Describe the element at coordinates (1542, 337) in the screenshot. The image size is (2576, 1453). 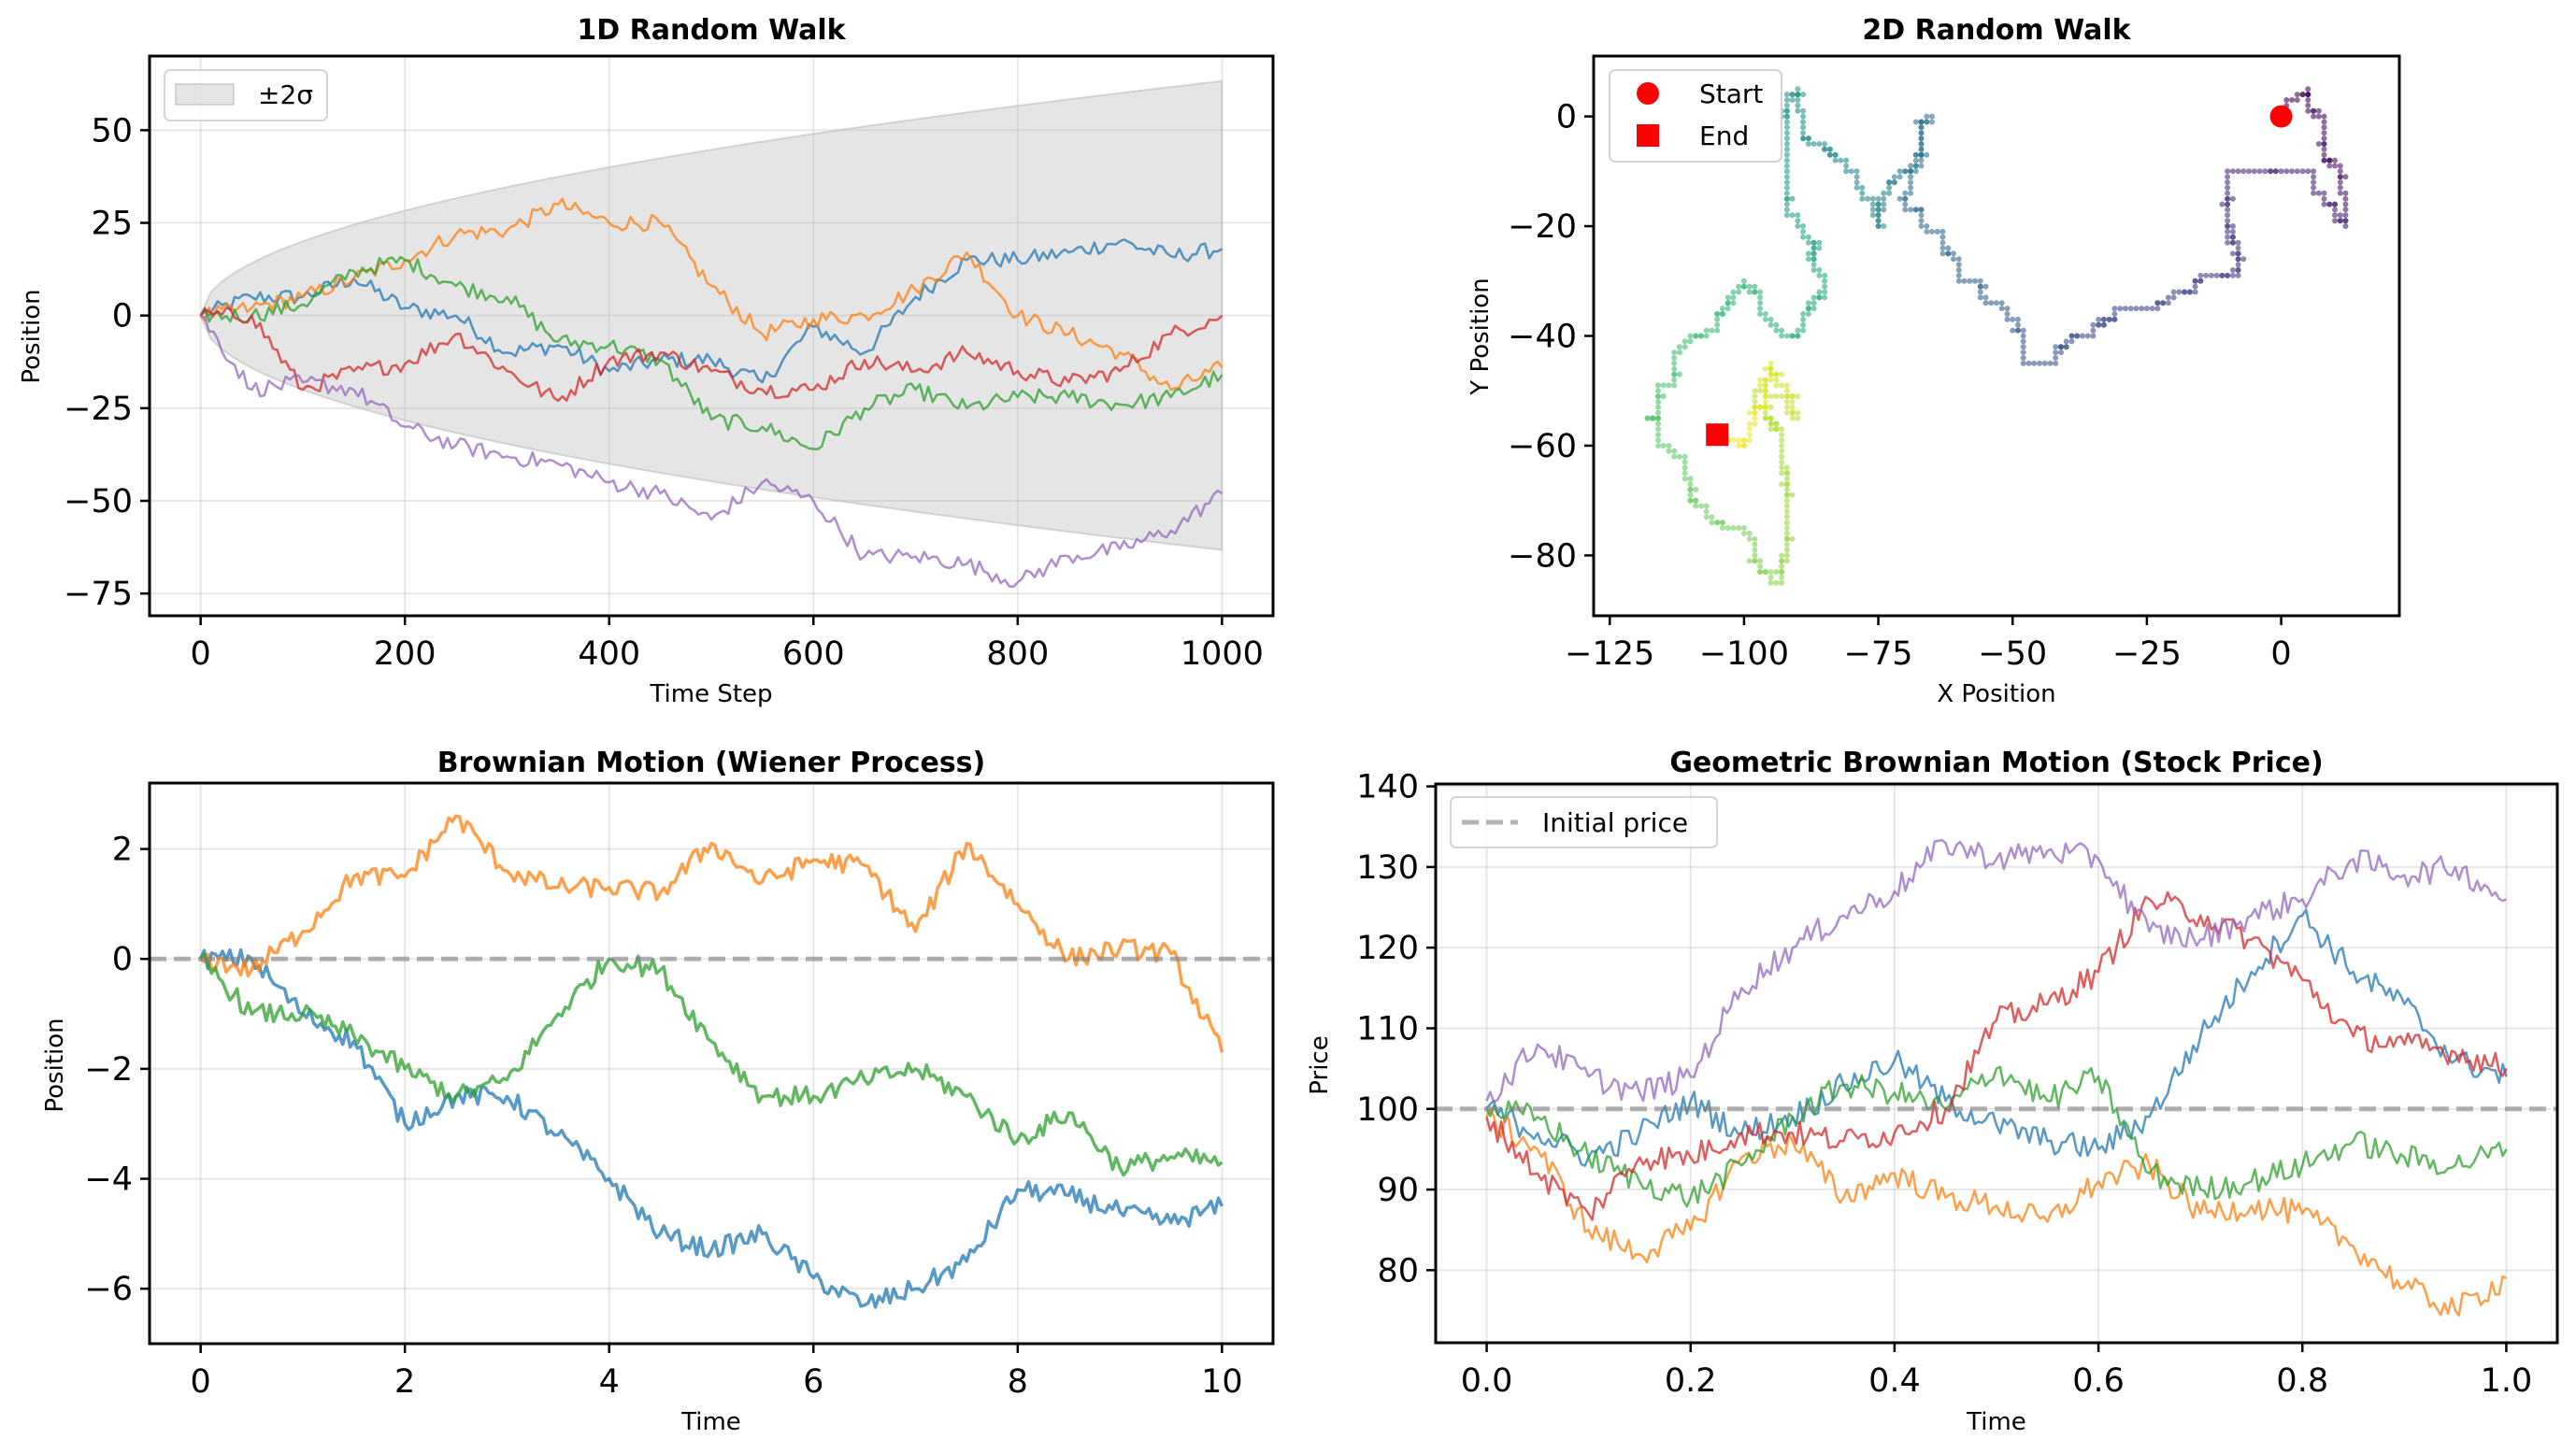
I see `y-tick-label: −40` at that location.